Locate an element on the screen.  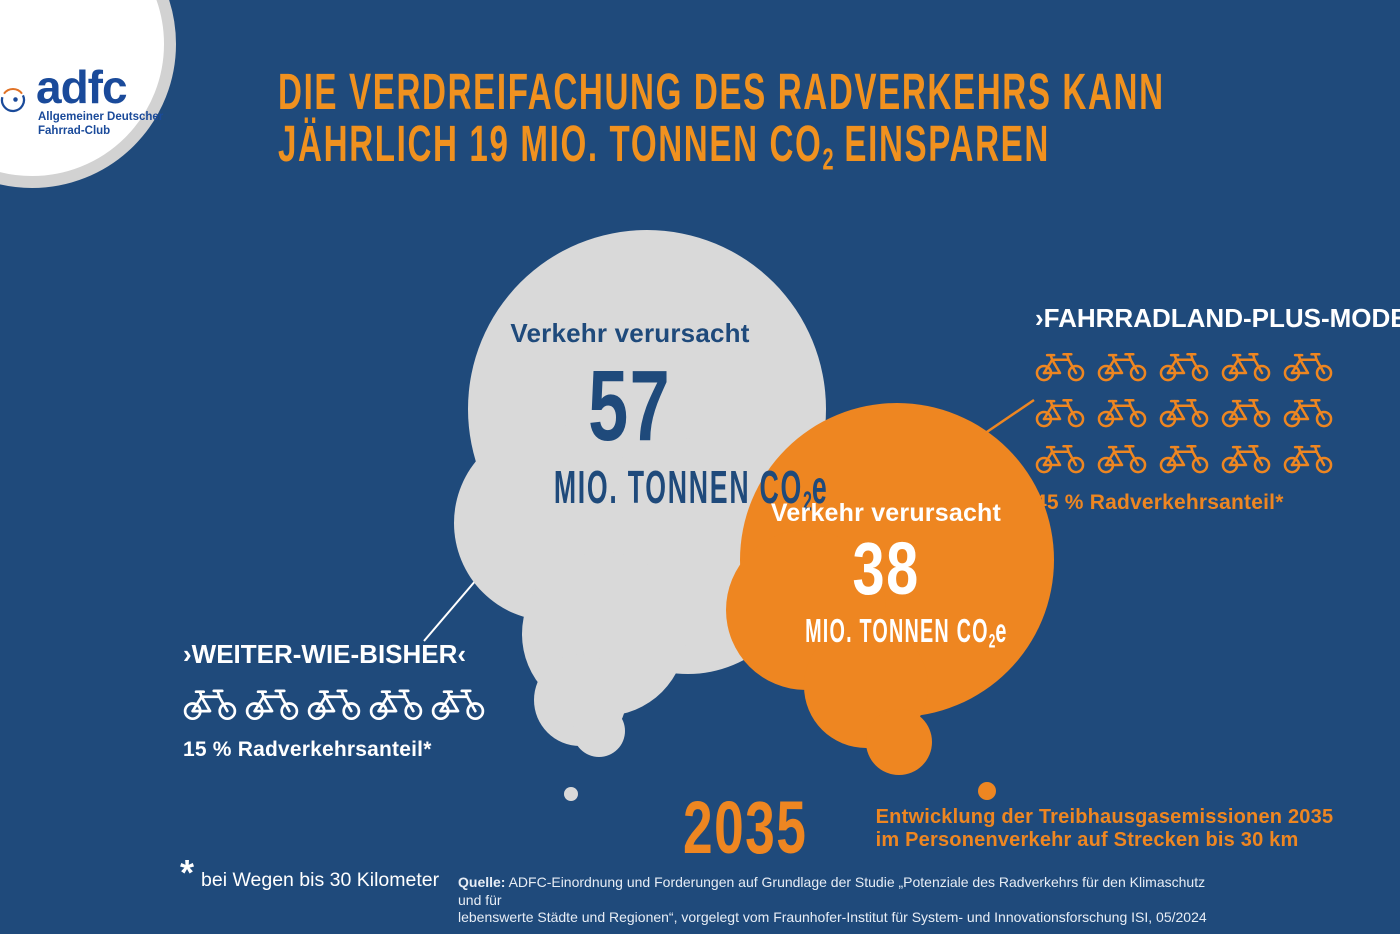
plus-model-bubble-value: 38 is located at coordinates (886, 568).